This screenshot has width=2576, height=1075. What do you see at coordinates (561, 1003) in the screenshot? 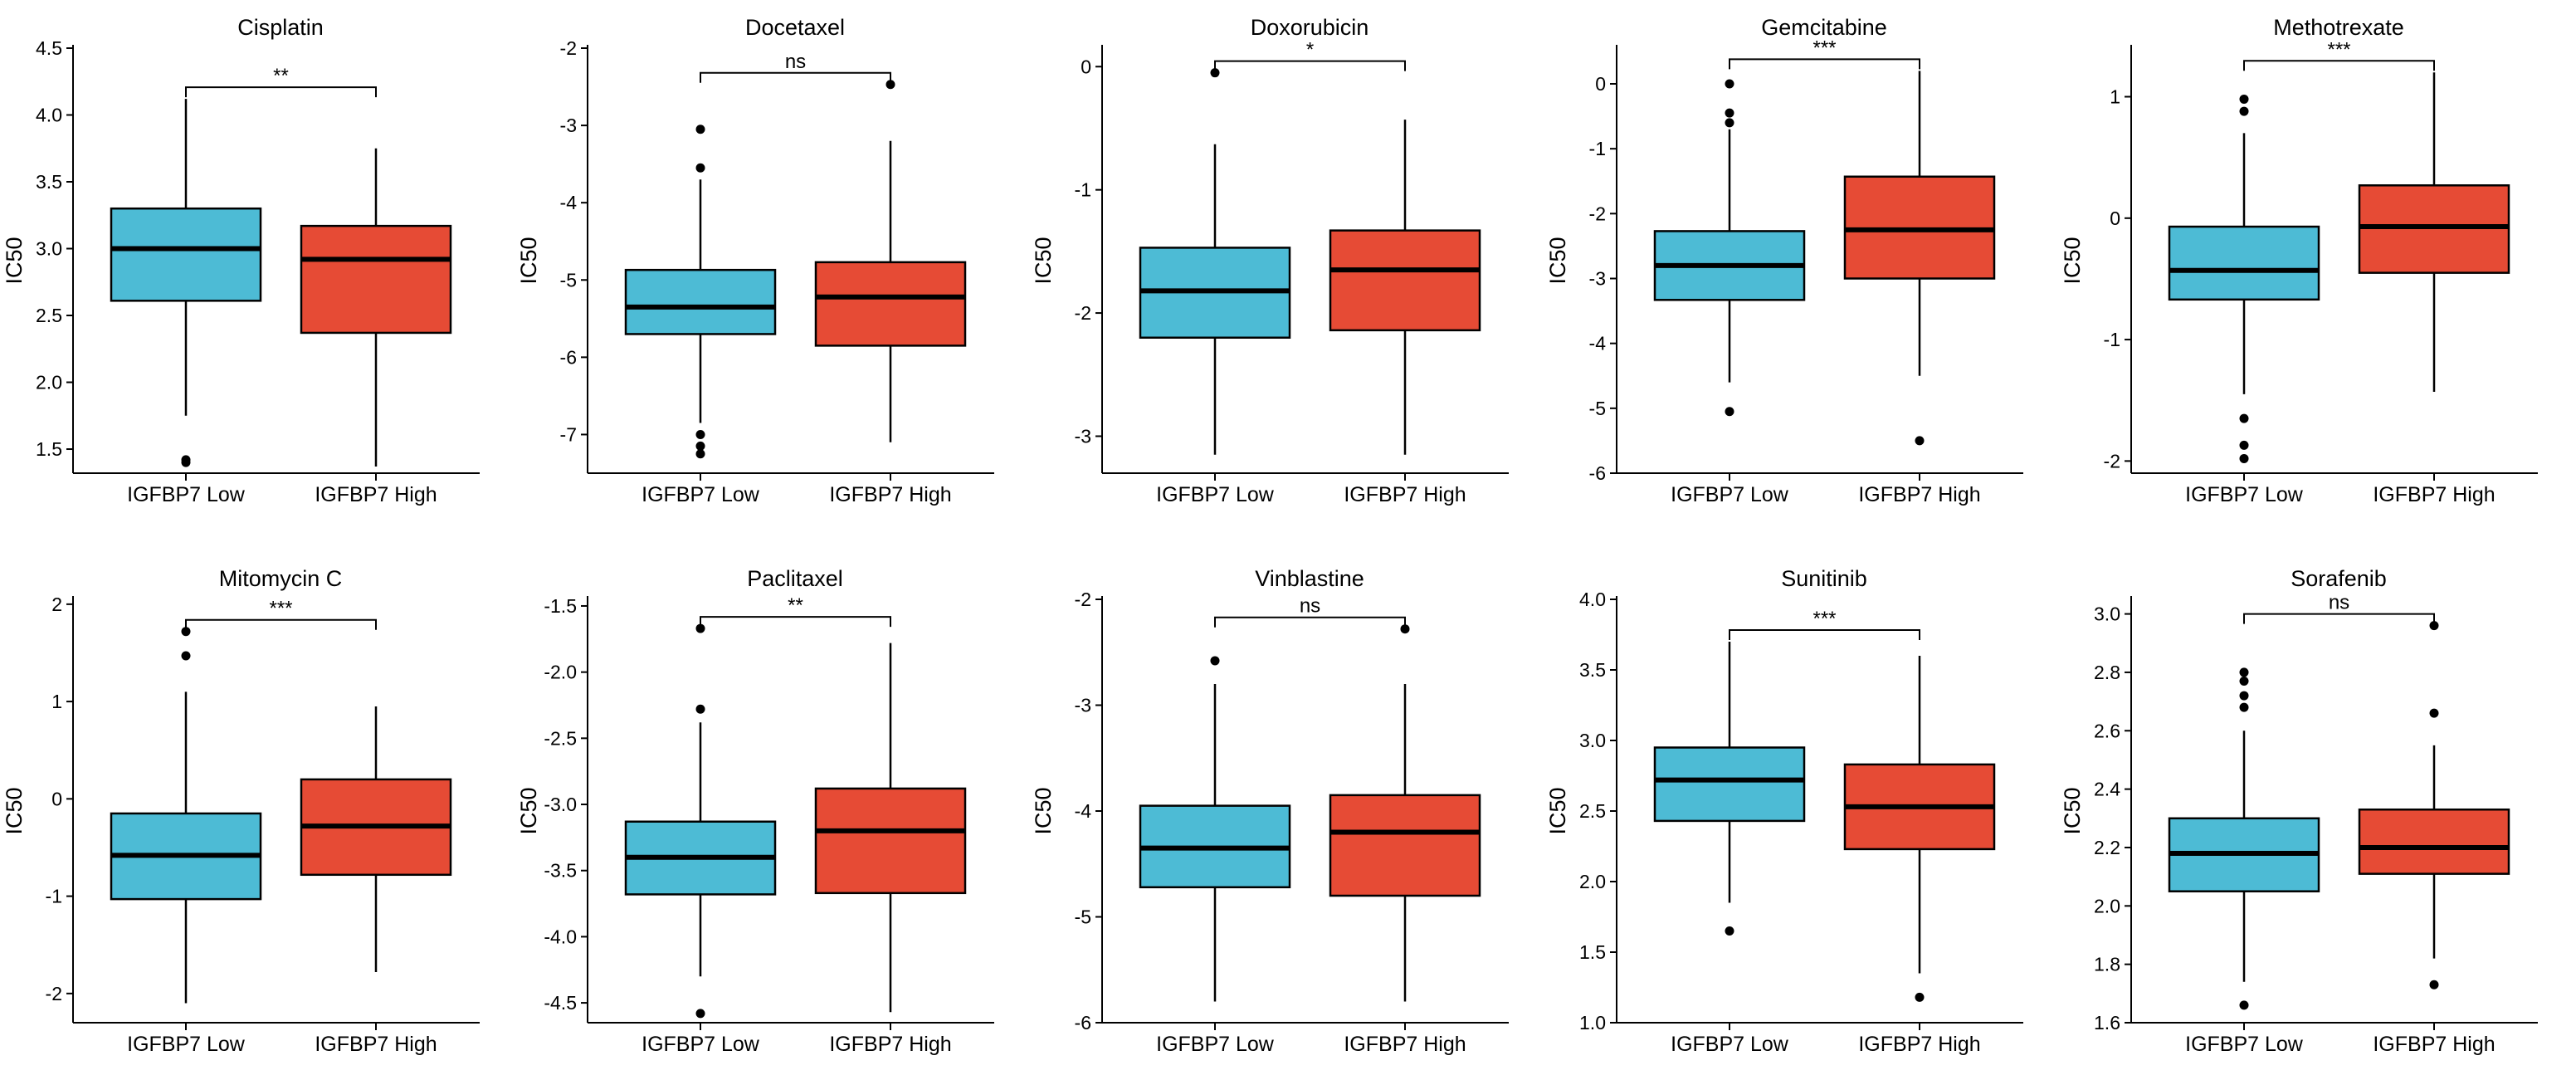
I see `y-tick-label: -4.5` at bounding box center [561, 1003].